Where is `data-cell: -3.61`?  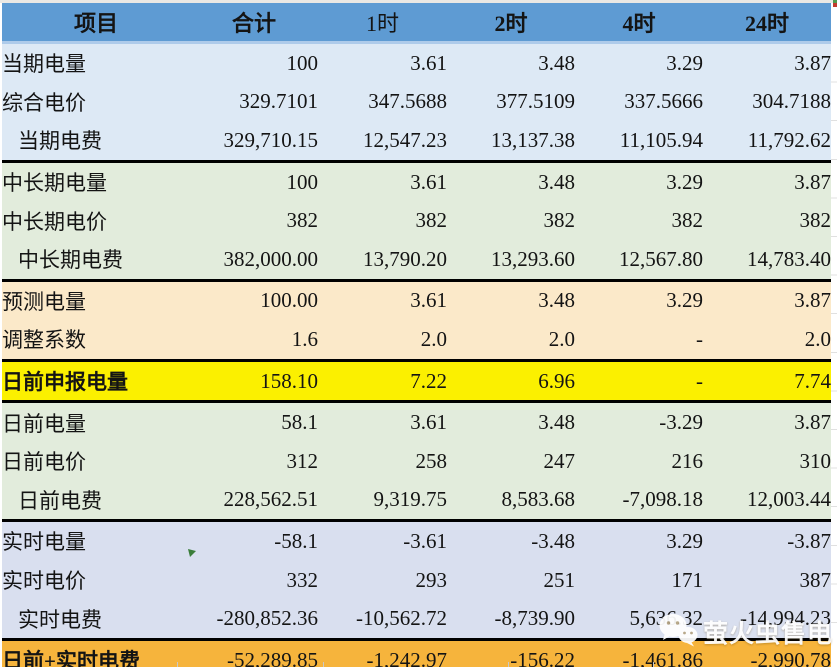
data-cell: -3.61 is located at coordinates (382, 540).